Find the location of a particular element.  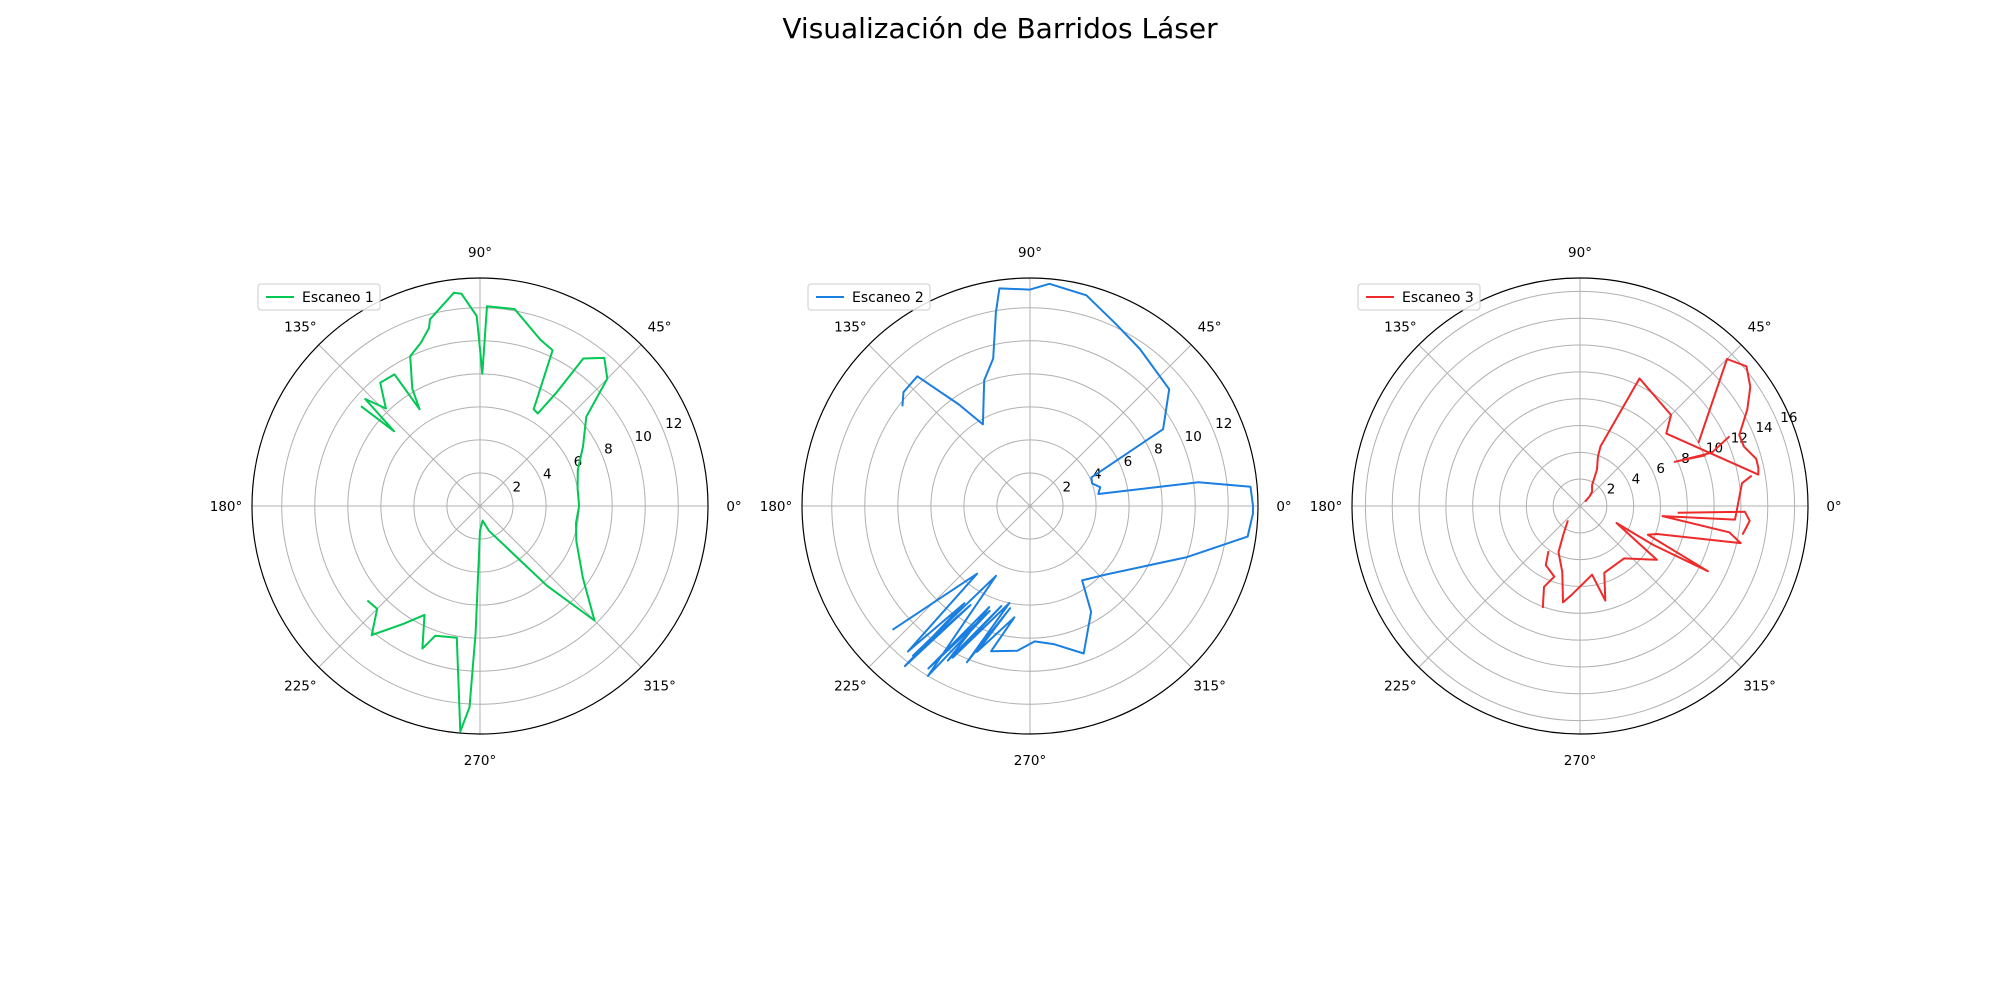

r-tick-label: 16 is located at coordinates (1788, 418).